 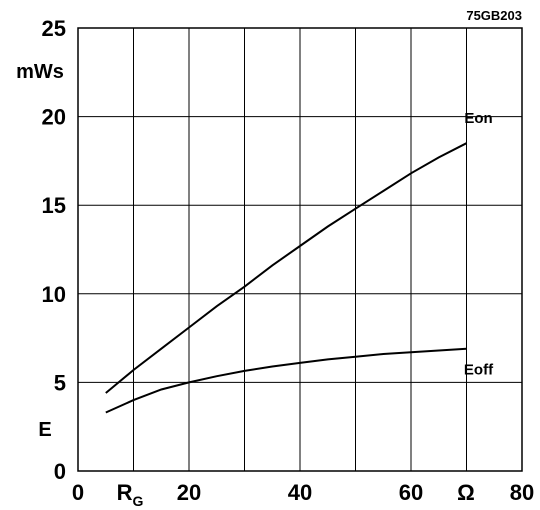 What do you see at coordinates (54, 294) in the screenshot?
I see `y-tick-label: 10` at bounding box center [54, 294].